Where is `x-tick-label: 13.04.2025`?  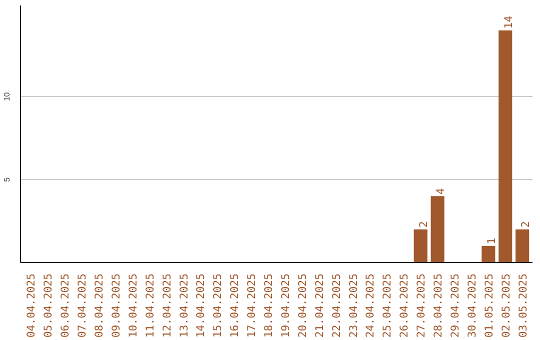
x-tick-label: 13.04.2025 is located at coordinates (183, 306).